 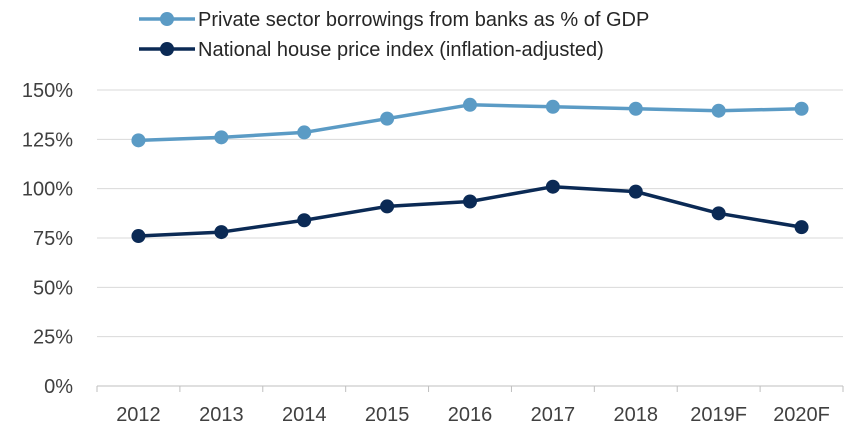 I want to click on x-tick-label: 2020F, so click(x=801, y=415).